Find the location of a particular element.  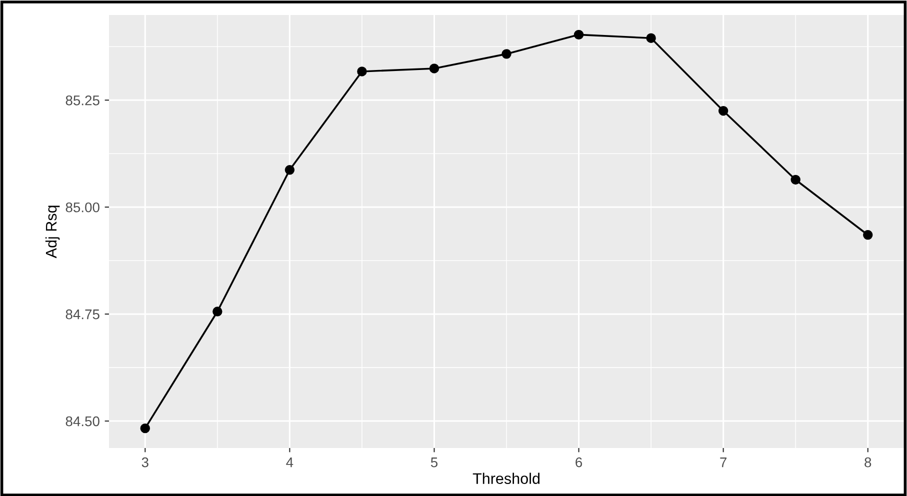

x-tick-label: 7 is located at coordinates (723, 463).